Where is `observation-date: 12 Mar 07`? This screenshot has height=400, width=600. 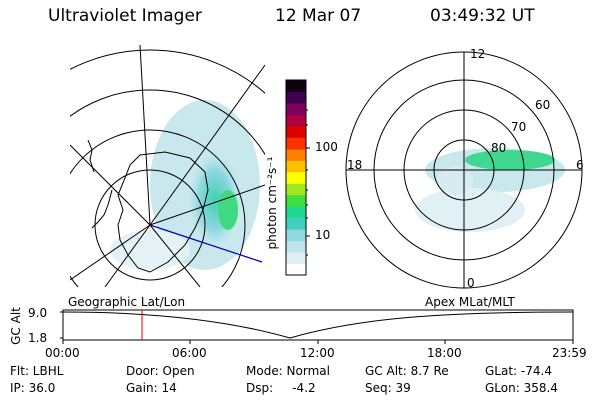
observation-date: 12 Mar 07 is located at coordinates (318, 16).